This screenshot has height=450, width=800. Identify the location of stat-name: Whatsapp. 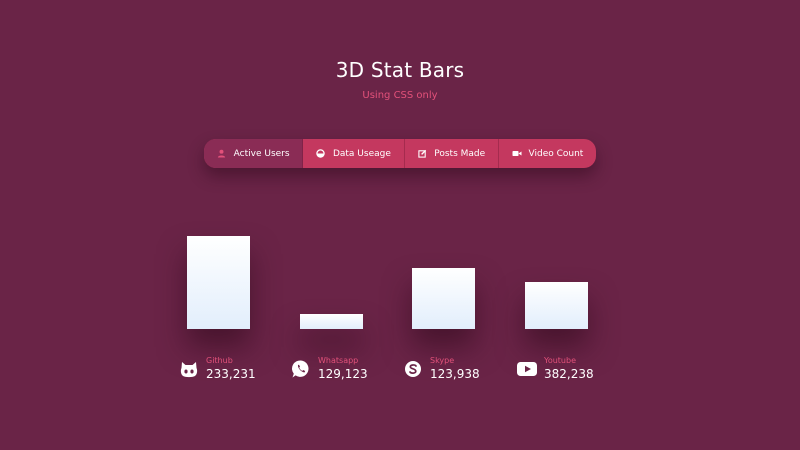
(338, 360).